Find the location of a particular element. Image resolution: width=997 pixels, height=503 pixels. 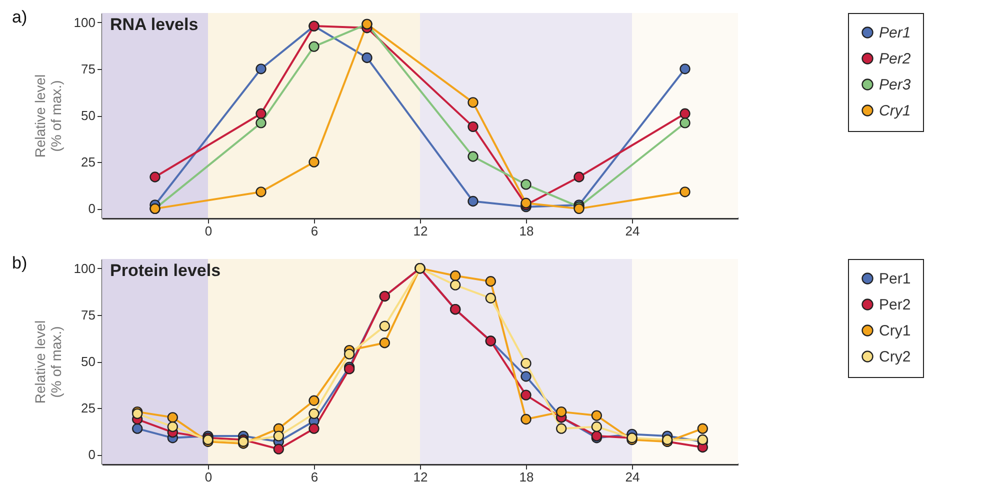

legend-label: Cry2 is located at coordinates (895, 357).